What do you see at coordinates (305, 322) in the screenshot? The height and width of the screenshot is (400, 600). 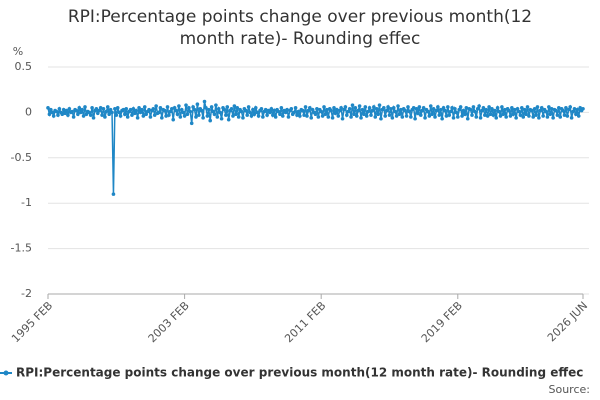 I see `x-tick-label: 2011 FEB` at bounding box center [305, 322].